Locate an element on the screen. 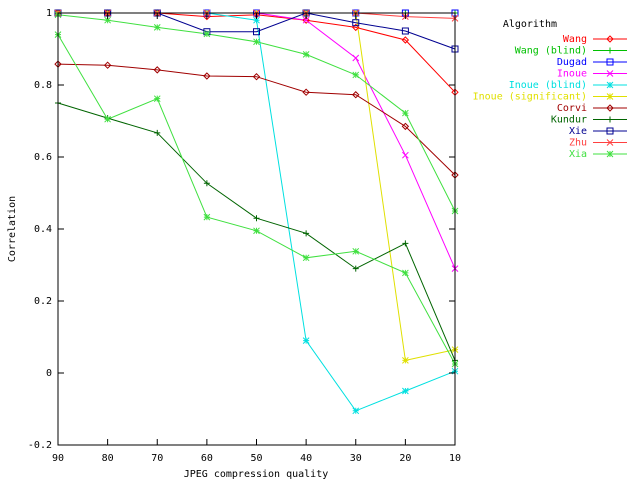  y-tick-label: -0.2 is located at coordinates (40, 445).